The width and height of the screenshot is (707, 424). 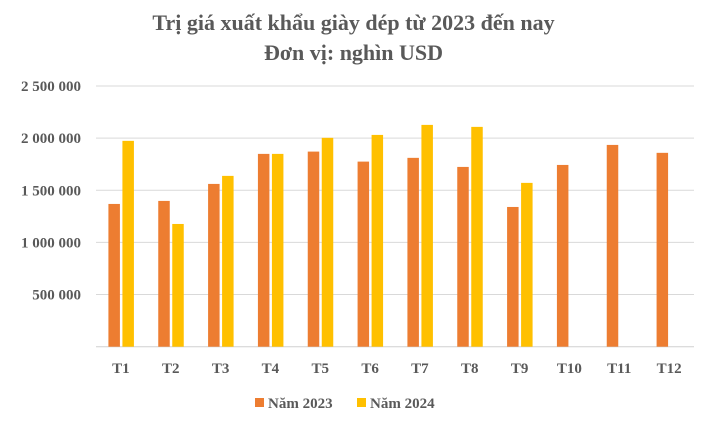 I want to click on bar-năm-2024-t3, so click(x=228, y=261).